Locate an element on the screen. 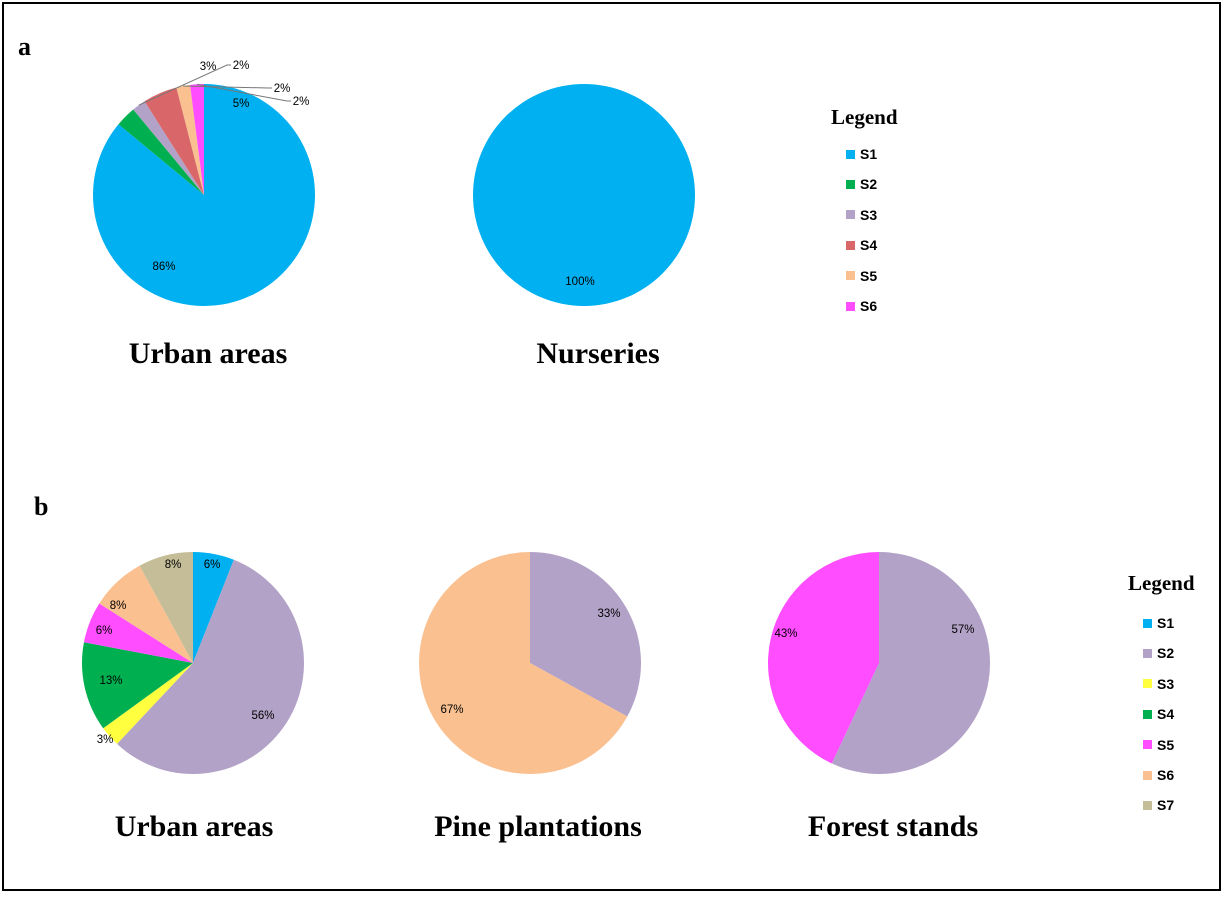  chart-title-forest-stands: Forest stands is located at coordinates (893, 826).